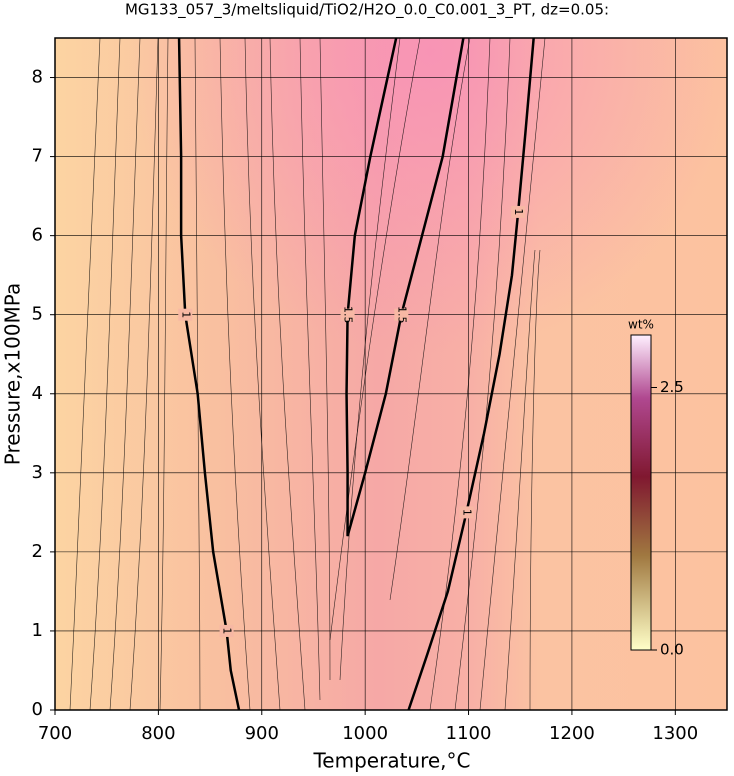 The height and width of the screenshot is (776, 734). Describe the element at coordinates (37, 235) in the screenshot. I see `y-tick-label: 6` at that location.